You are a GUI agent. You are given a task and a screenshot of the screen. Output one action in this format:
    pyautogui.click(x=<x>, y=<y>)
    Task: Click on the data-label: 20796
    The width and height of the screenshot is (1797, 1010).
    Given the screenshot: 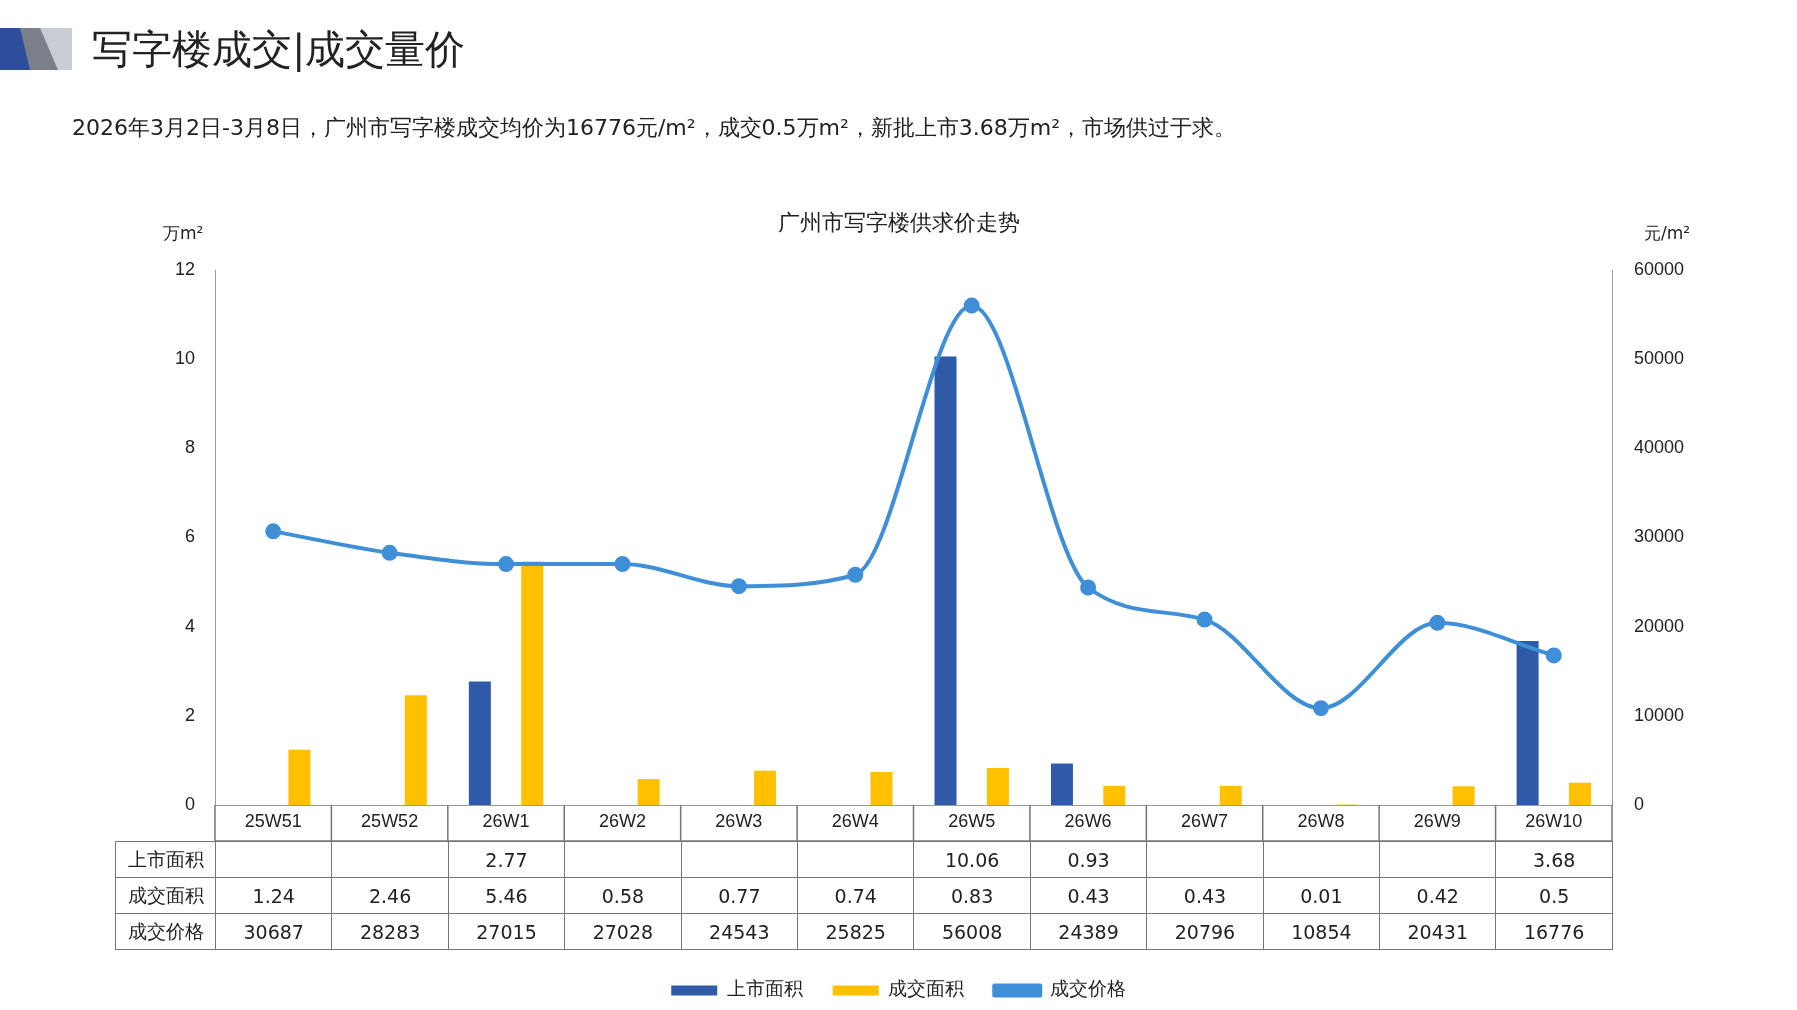 What is the action you would take?
    pyautogui.click(x=1205, y=931)
    